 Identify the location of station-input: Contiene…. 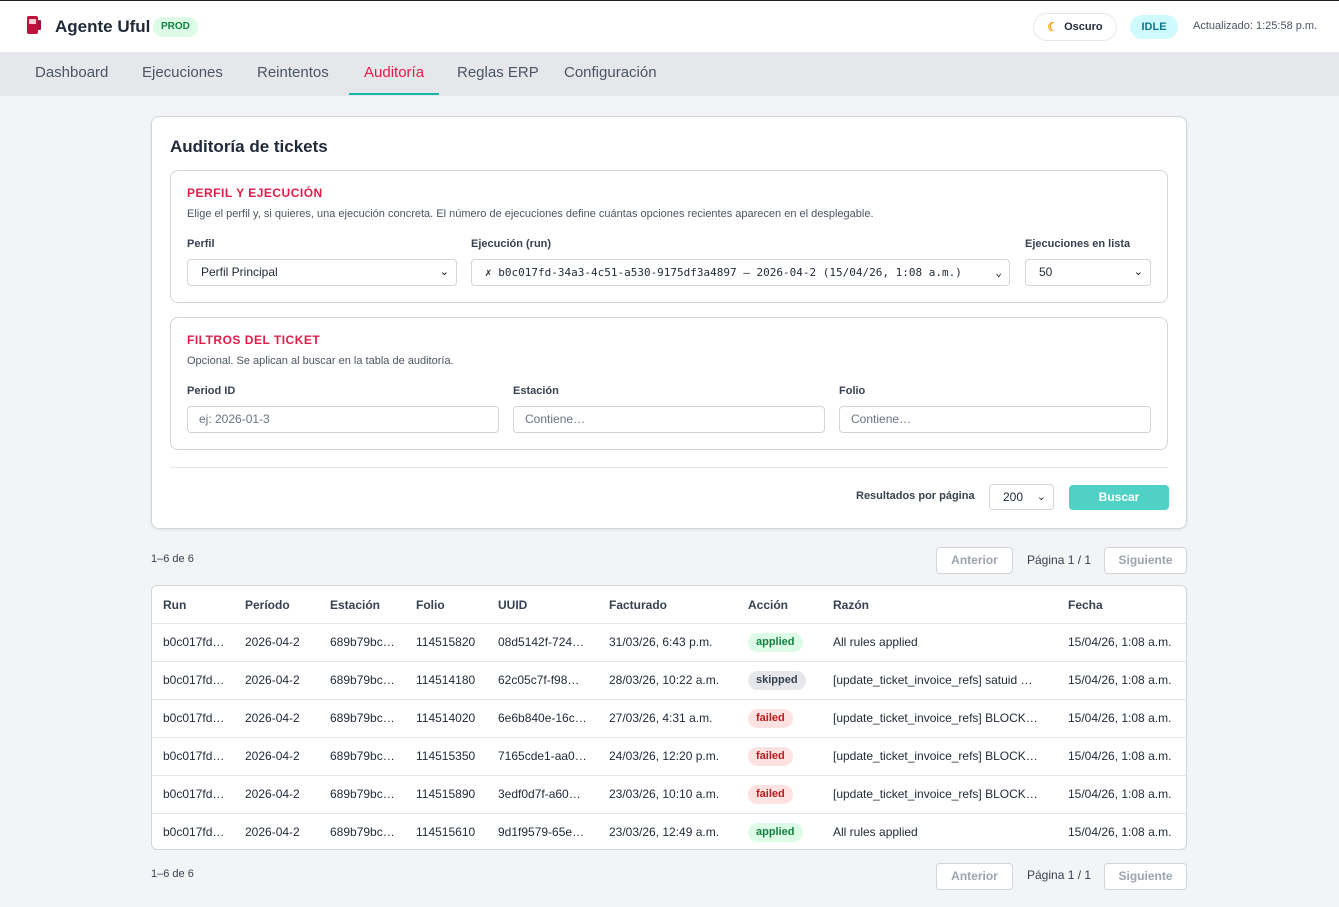
(669, 419).